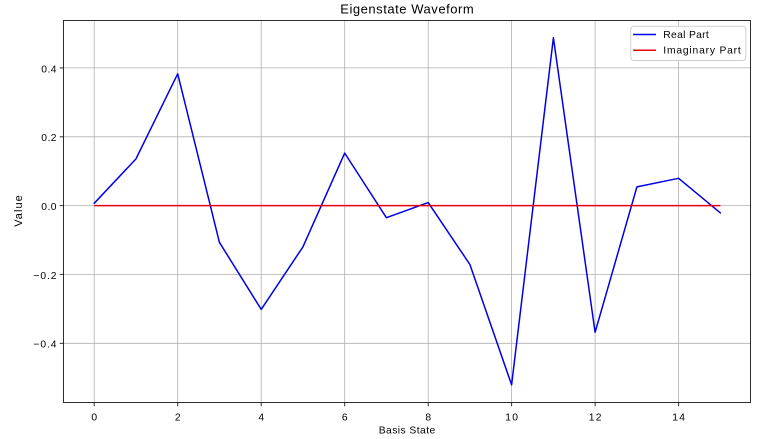 The width and height of the screenshot is (766, 439). What do you see at coordinates (48, 207) in the screenshot?
I see `svg-text: 0.0` at bounding box center [48, 207].